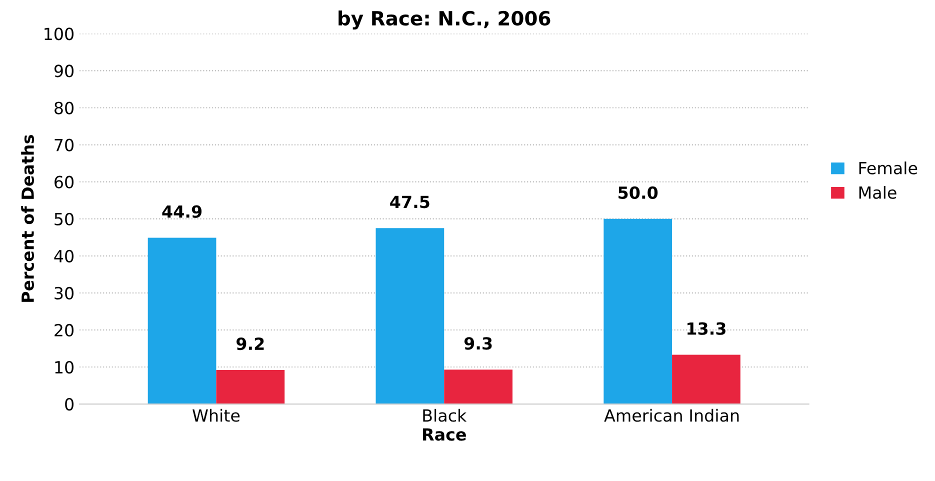  What do you see at coordinates (671, 415) in the screenshot?
I see `x-tick-label: American Indian` at bounding box center [671, 415].